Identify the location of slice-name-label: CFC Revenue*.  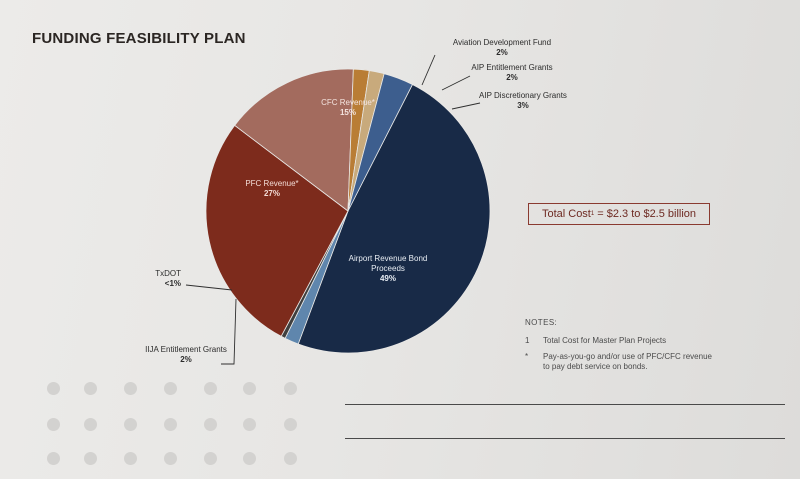
(348, 102).